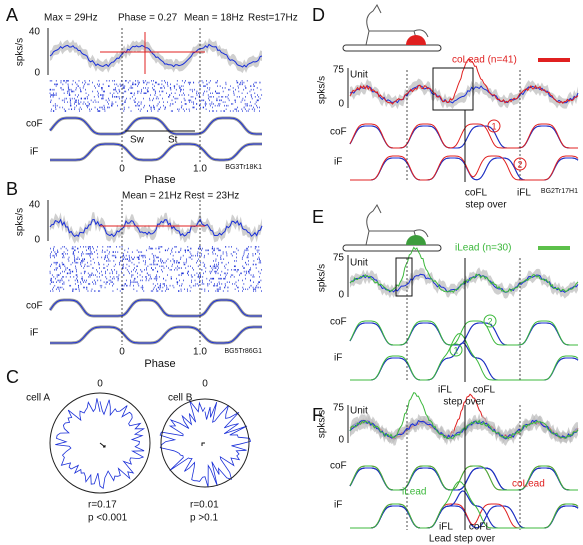 This screenshot has width=583, height=545. What do you see at coordinates (214, 18) in the screenshot?
I see `stat: Mean = 18Hz` at bounding box center [214, 18].